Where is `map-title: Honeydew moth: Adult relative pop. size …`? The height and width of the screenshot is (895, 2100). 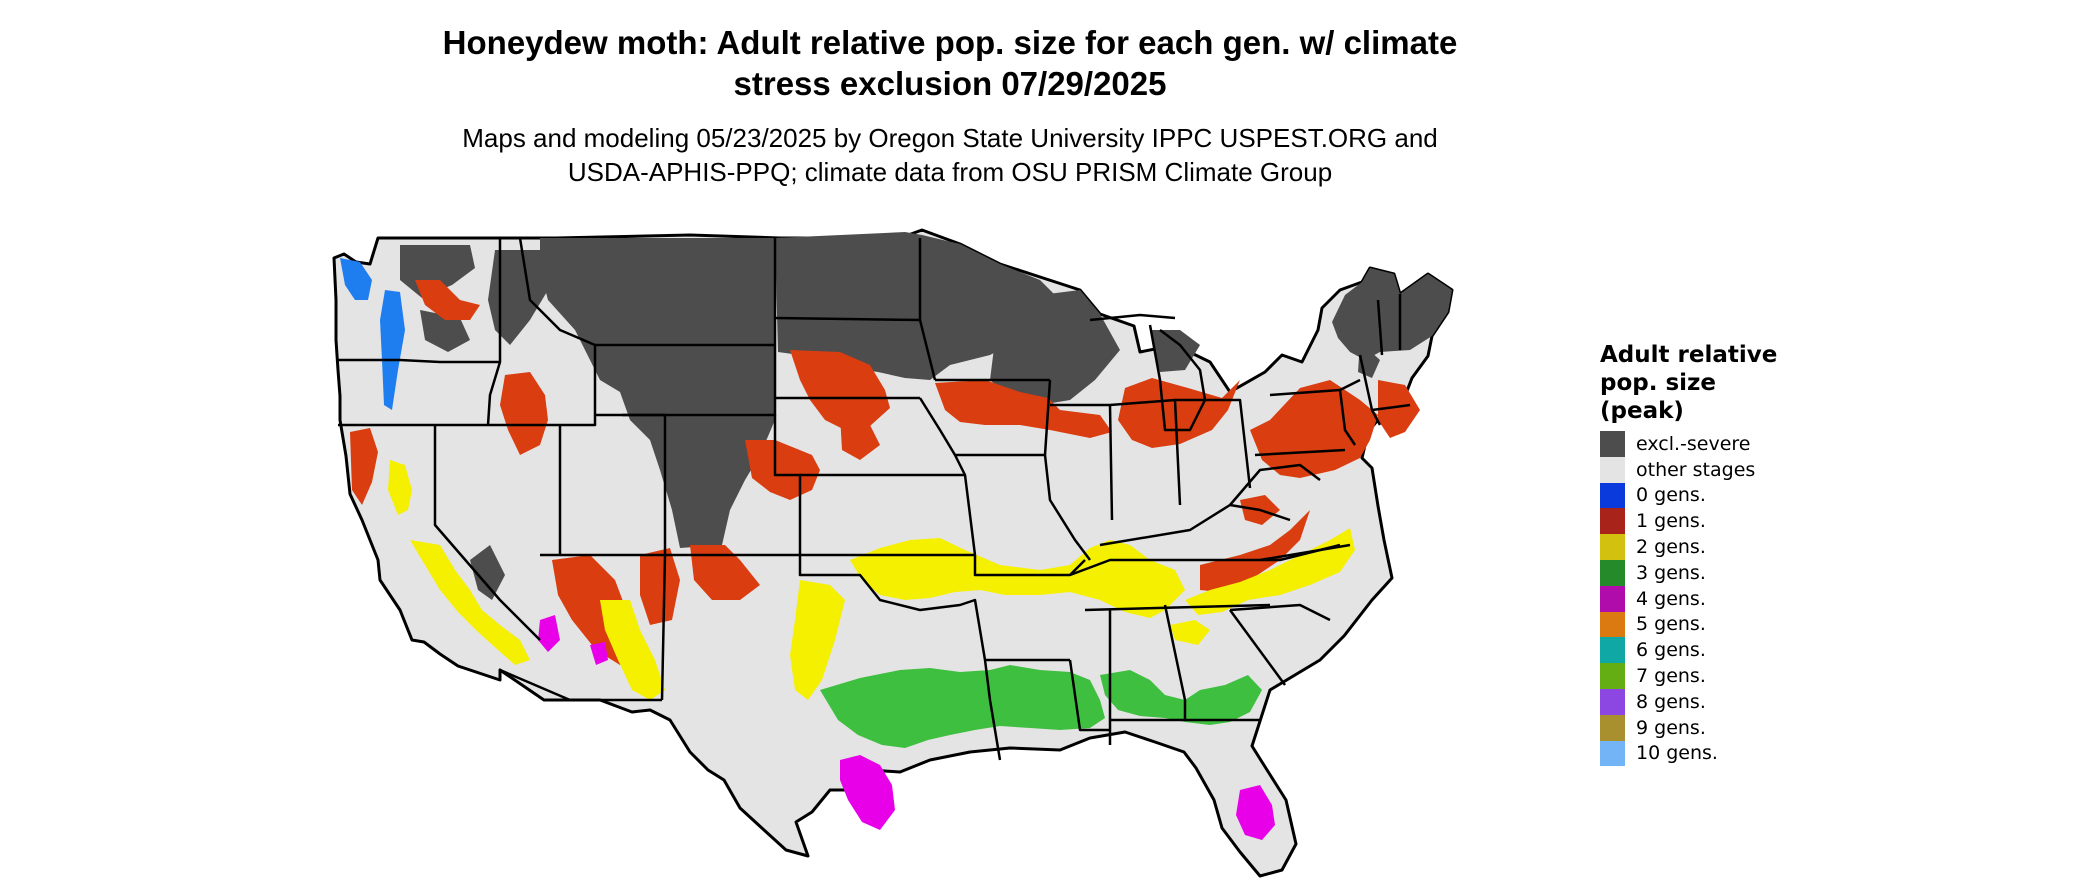
map-title: Honeydew moth: Adult relative pop. size … is located at coordinates (950, 63).